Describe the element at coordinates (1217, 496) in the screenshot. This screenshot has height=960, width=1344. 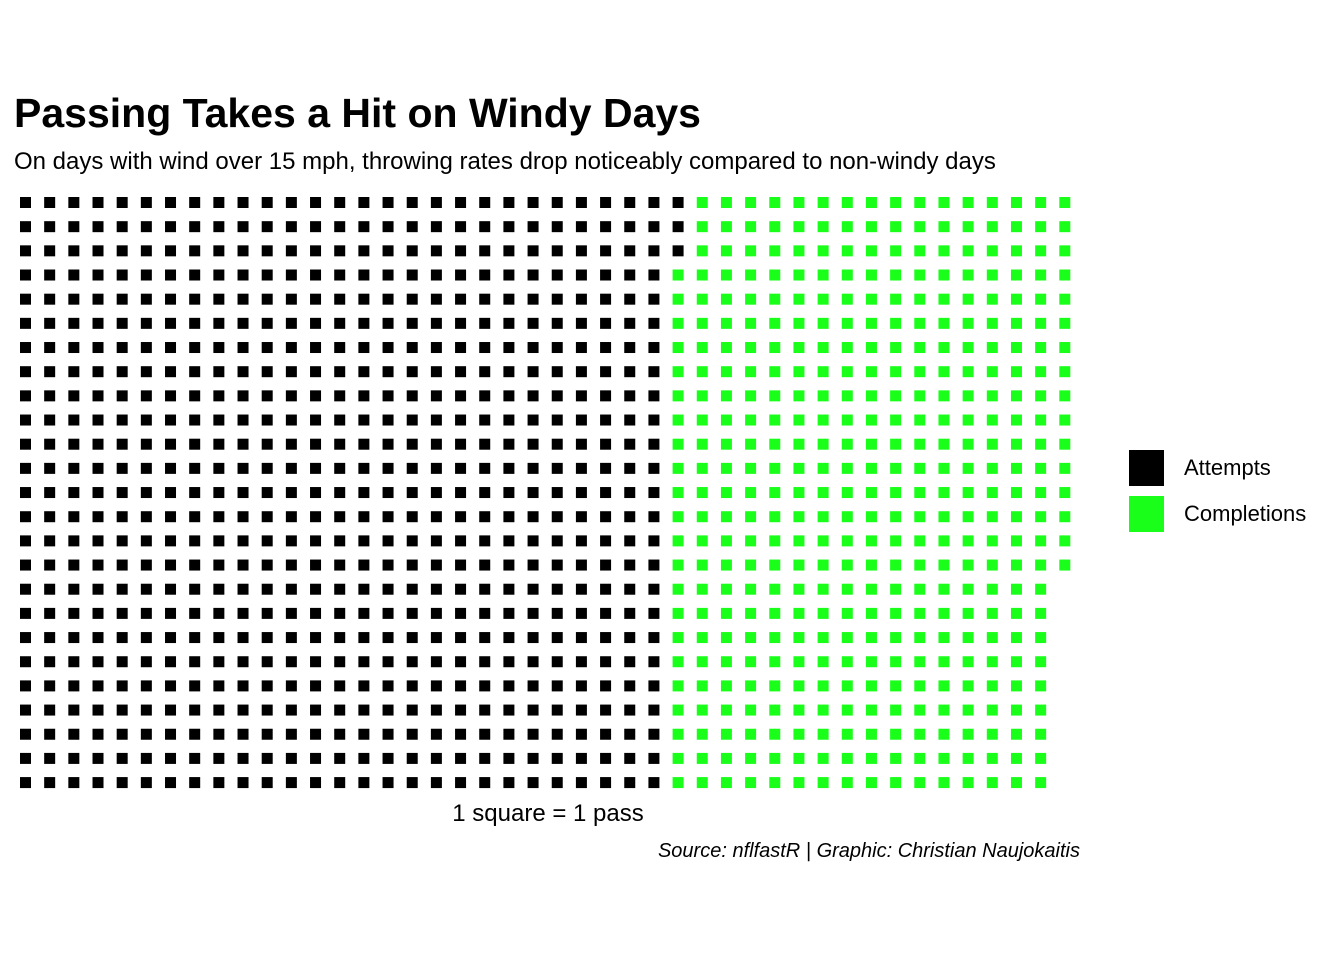
I see `legend: Attempts Completions` at that location.